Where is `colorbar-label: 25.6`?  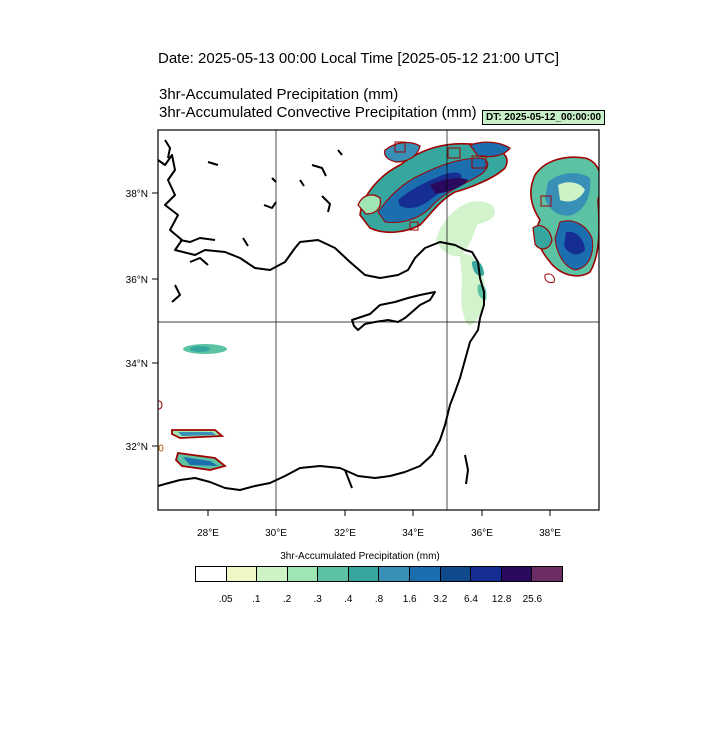
colorbar-label: 25.6 is located at coordinates (532, 599).